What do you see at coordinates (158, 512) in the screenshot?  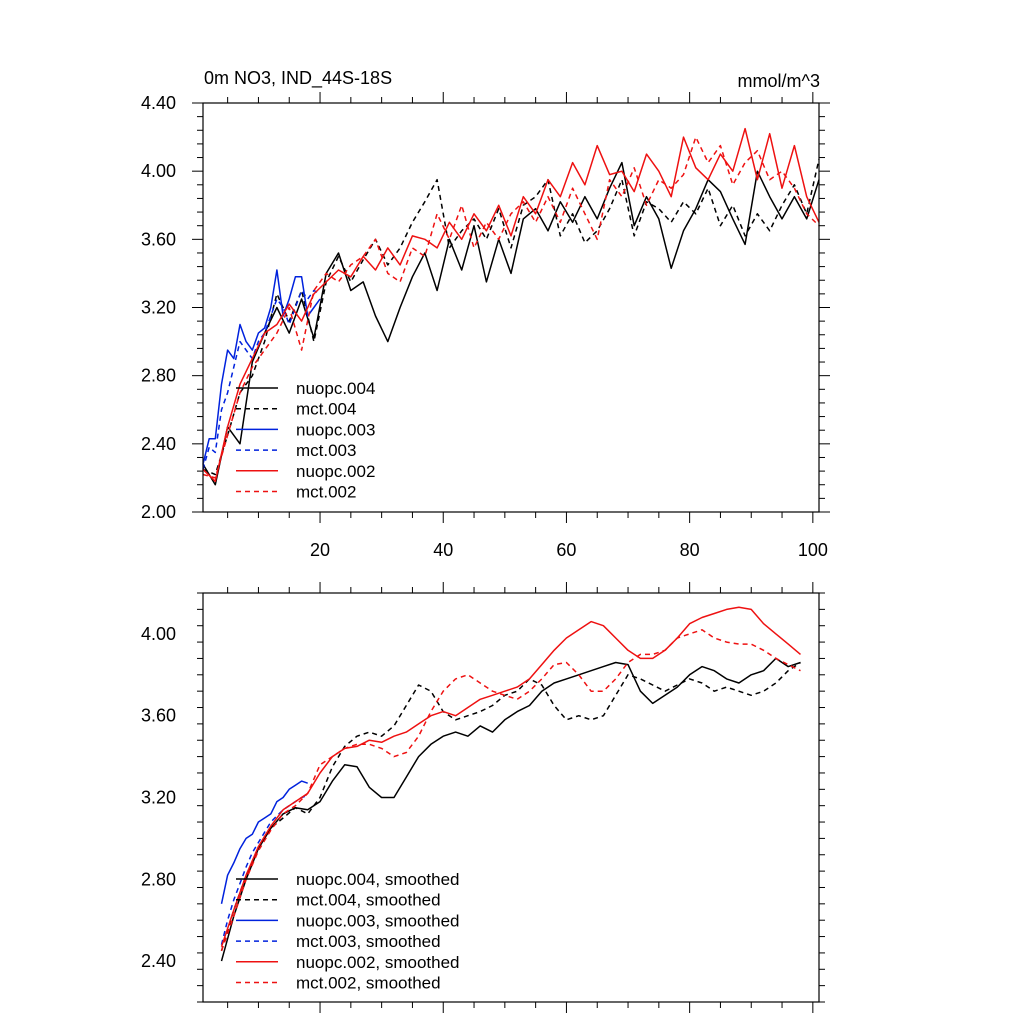 I see `y-tick-label: 2.00` at bounding box center [158, 512].